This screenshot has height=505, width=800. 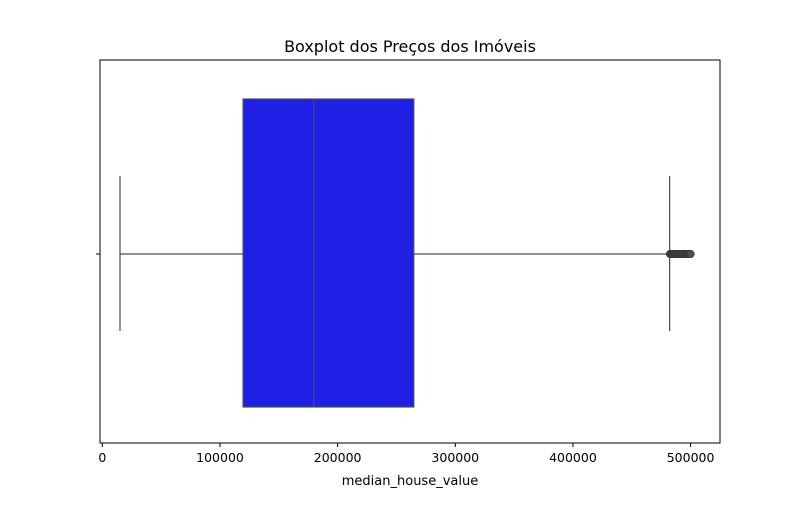 What do you see at coordinates (455, 457) in the screenshot?
I see `x-tick-label: 300000` at bounding box center [455, 457].